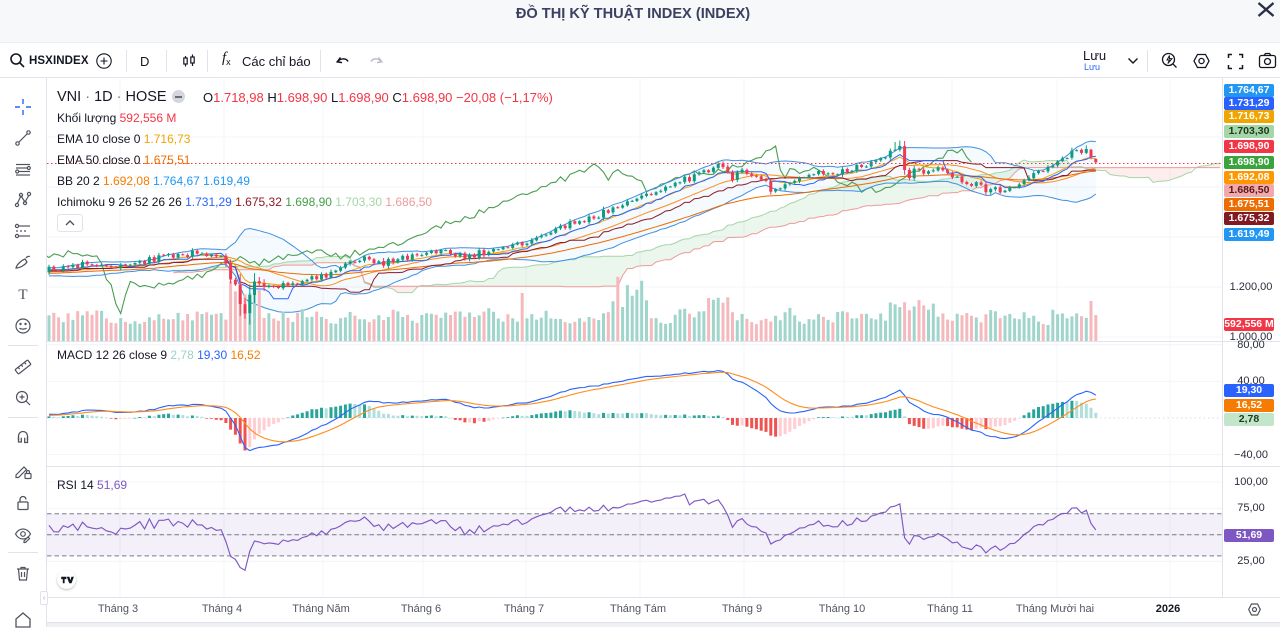  Describe the element at coordinates (22, 295) in the screenshot. I see `svg-text: T` at that location.